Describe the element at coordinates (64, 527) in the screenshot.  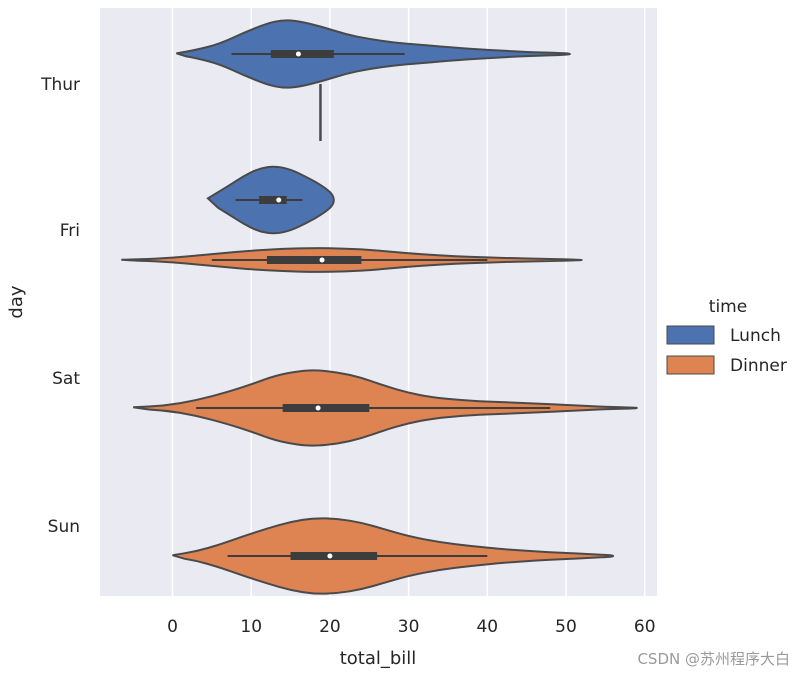
I see `y-tick-label: Sun` at that location.